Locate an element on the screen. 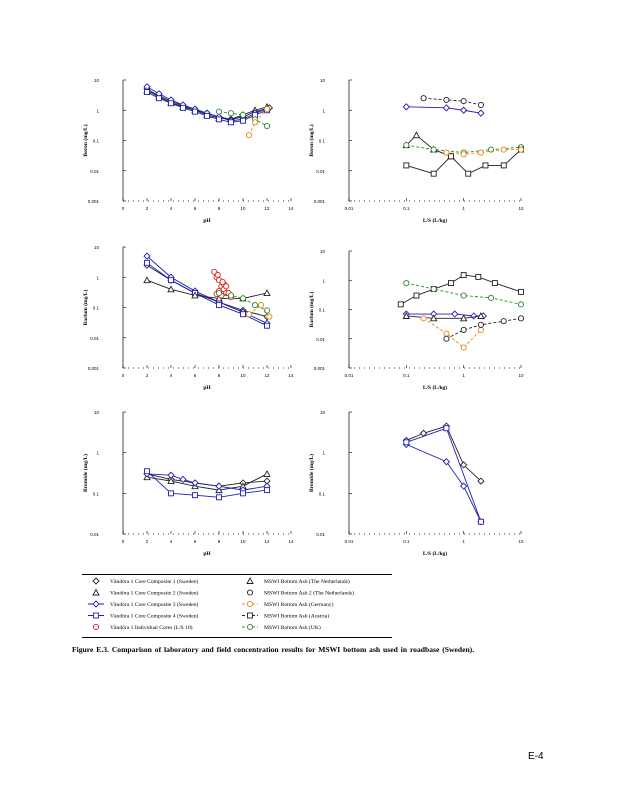  x-tick-label: 1 is located at coordinates (463, 541).